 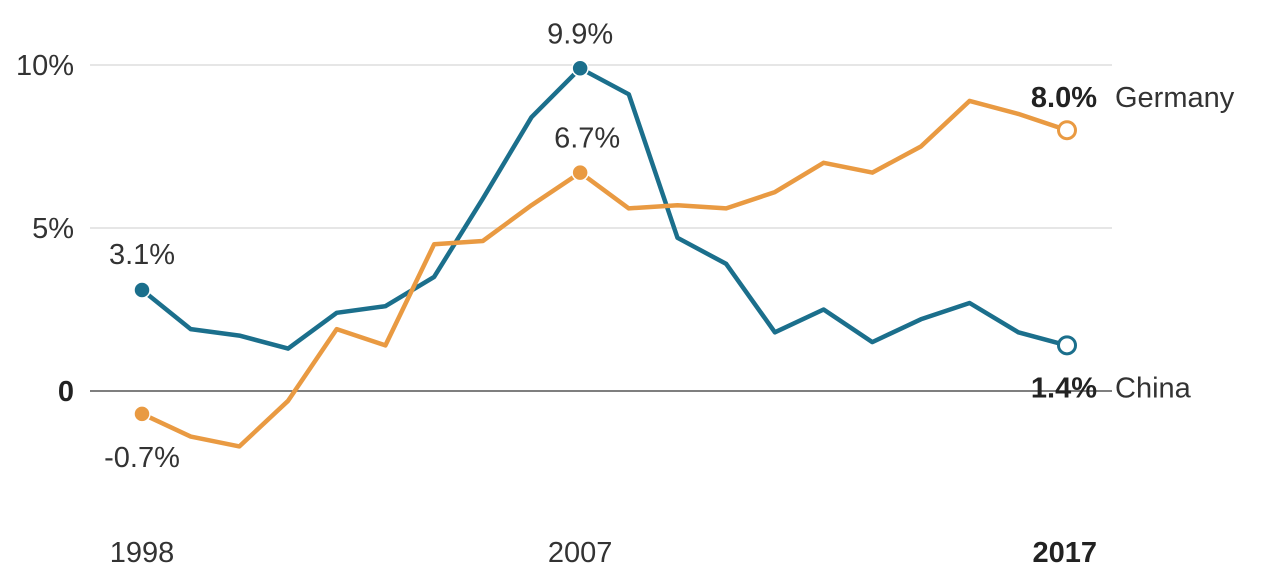 I want to click on x-axis-ticks: 1998 2007 2017, so click(x=603, y=553).